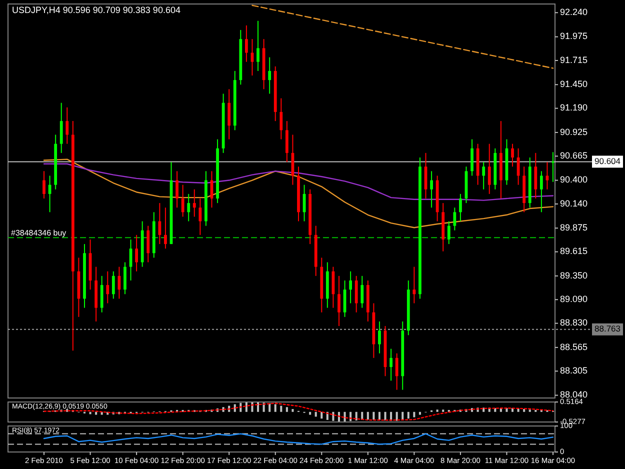 This screenshot has height=469, width=625. What do you see at coordinates (574, 59) in the screenshot?
I see `y-tick-label: 91.715` at bounding box center [574, 59].